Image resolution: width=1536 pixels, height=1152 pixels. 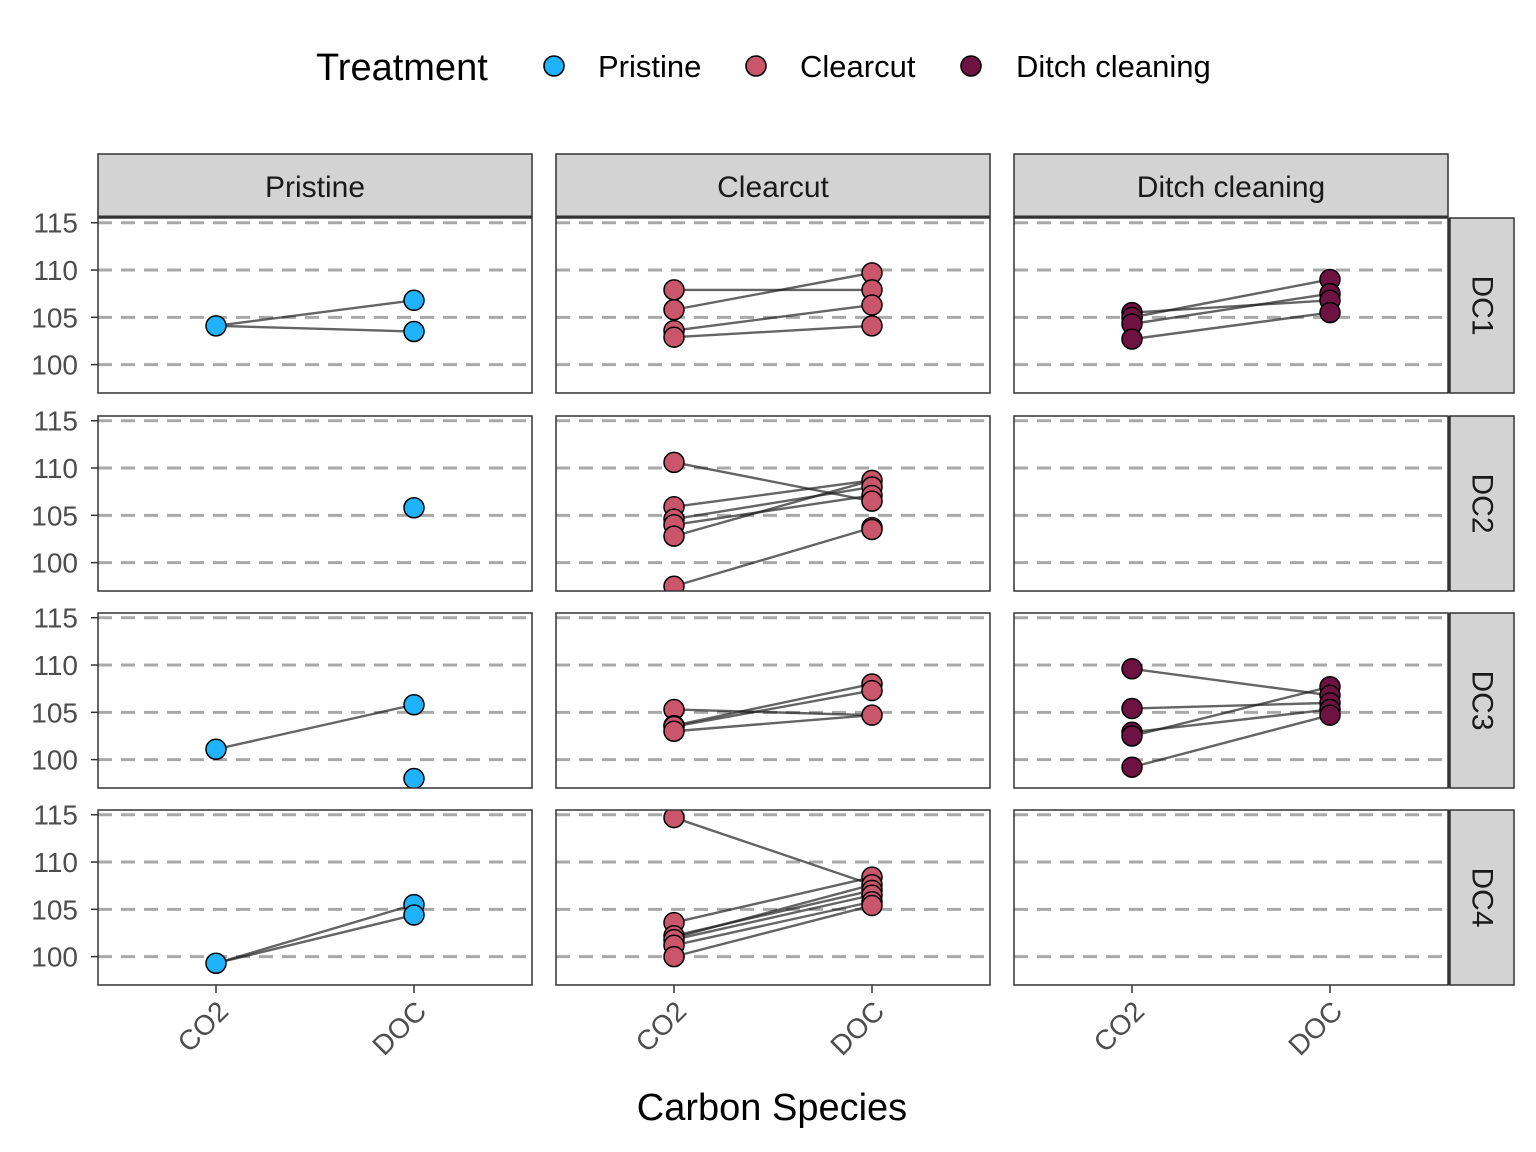 I want to click on legend: Treatment Pristine Clearcut Ditch cleaning, so click(x=763, y=68).